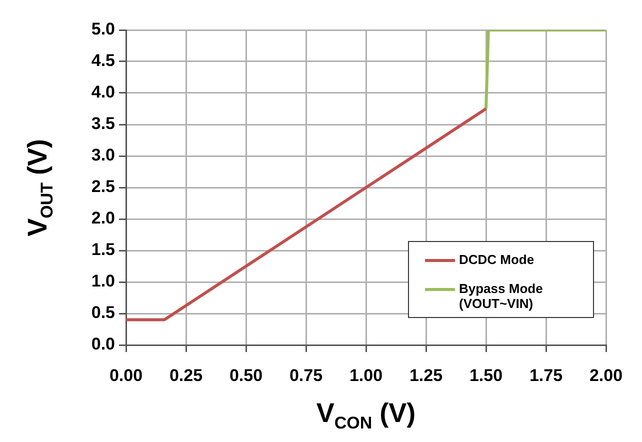 The image size is (642, 442). What do you see at coordinates (496, 259) in the screenshot?
I see `legend-label: DCDC Mode` at bounding box center [496, 259].